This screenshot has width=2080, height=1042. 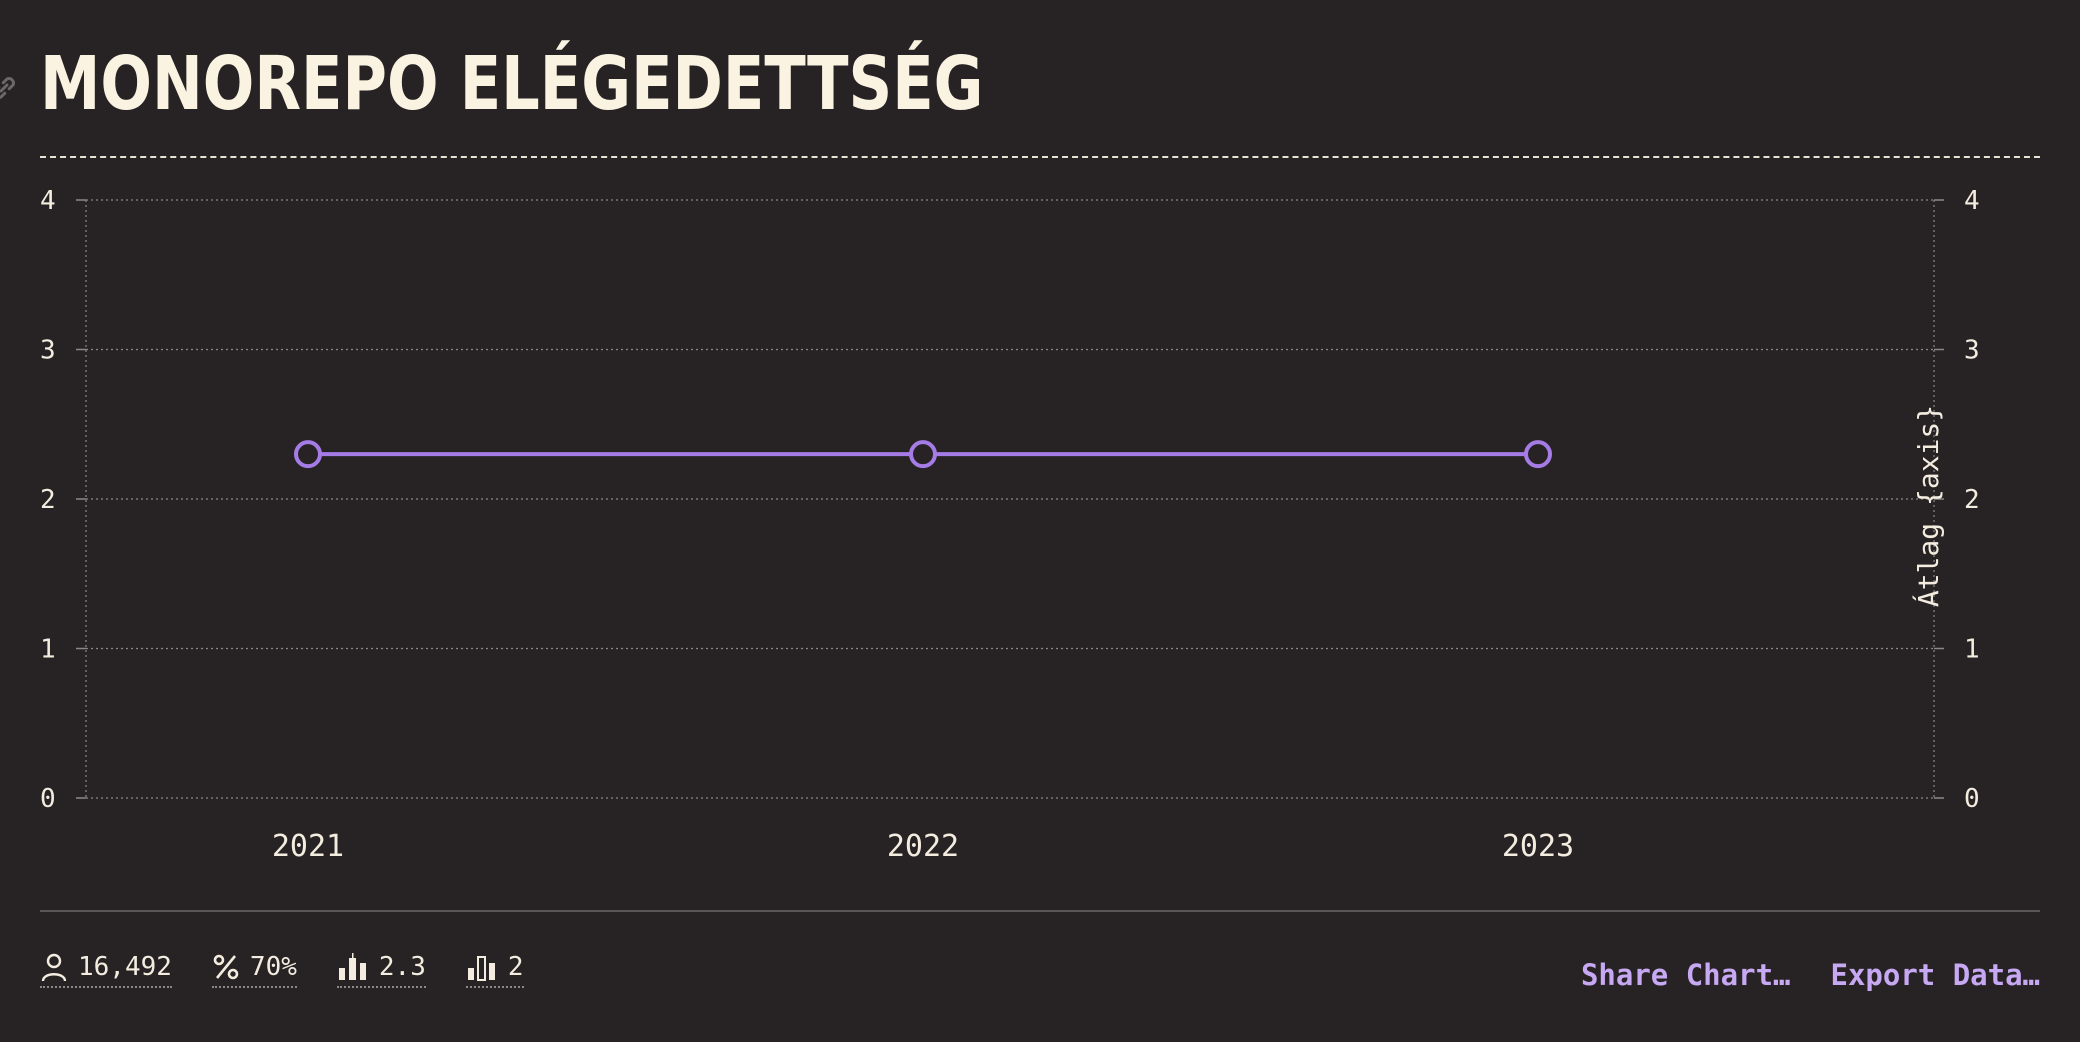 I want to click on mean-stat: 2.3, so click(x=381, y=970).